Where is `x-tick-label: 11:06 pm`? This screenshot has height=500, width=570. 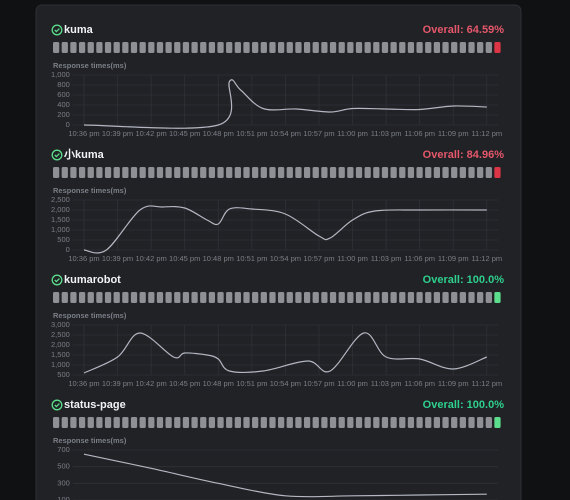 x-tick-label: 11:06 pm is located at coordinates (419, 133).